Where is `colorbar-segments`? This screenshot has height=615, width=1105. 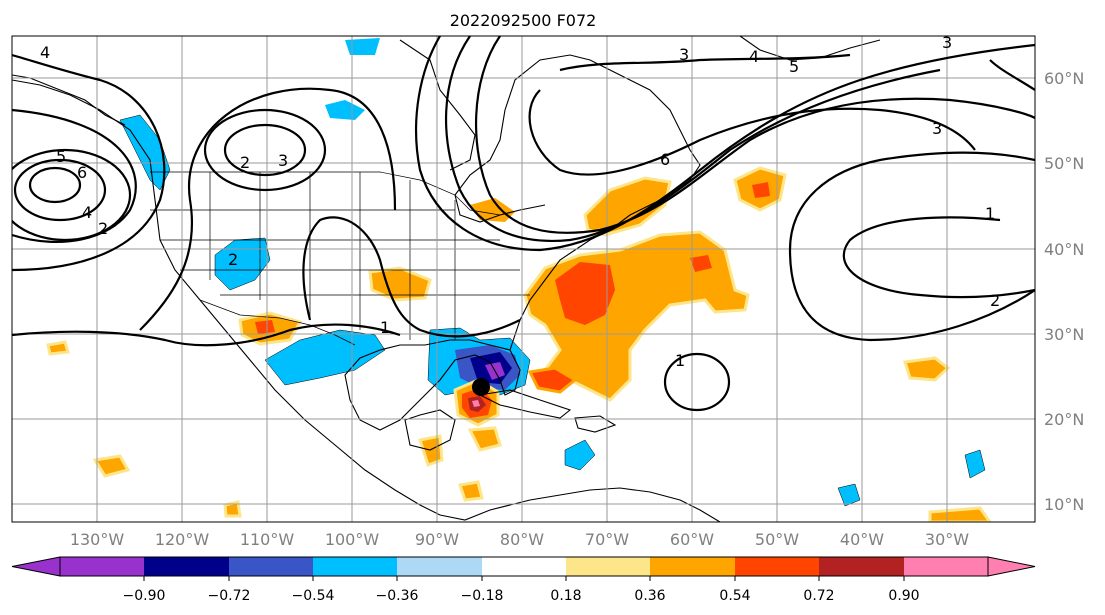 colorbar-segments is located at coordinates (523, 566).